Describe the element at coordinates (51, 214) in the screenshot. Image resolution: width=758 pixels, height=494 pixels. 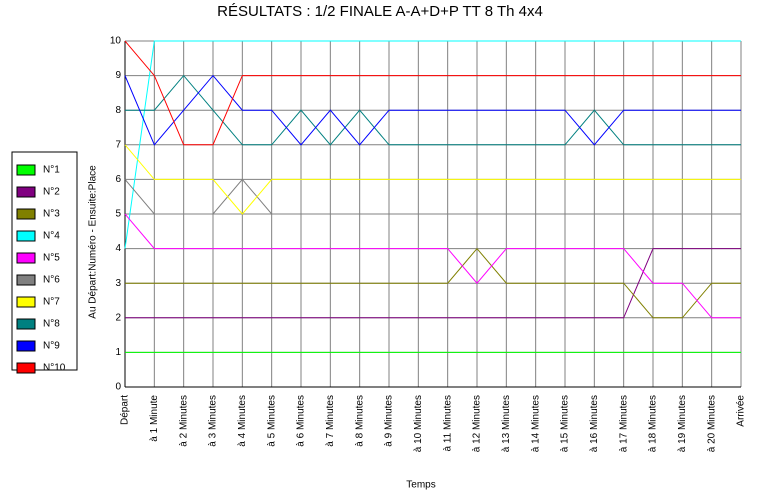
I see `legend-label: N°3` at that location.